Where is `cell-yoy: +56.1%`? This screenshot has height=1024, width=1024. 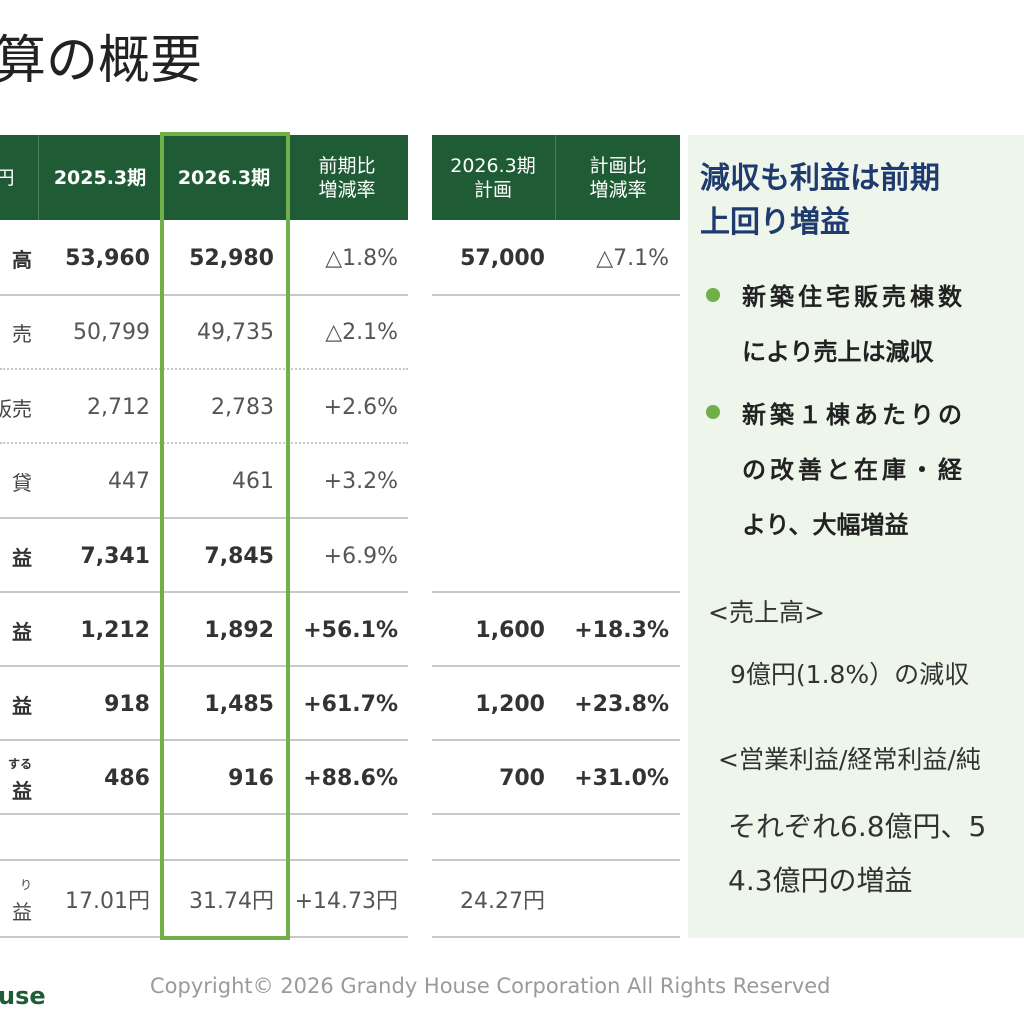 cell-yoy: +56.1% is located at coordinates (350, 630).